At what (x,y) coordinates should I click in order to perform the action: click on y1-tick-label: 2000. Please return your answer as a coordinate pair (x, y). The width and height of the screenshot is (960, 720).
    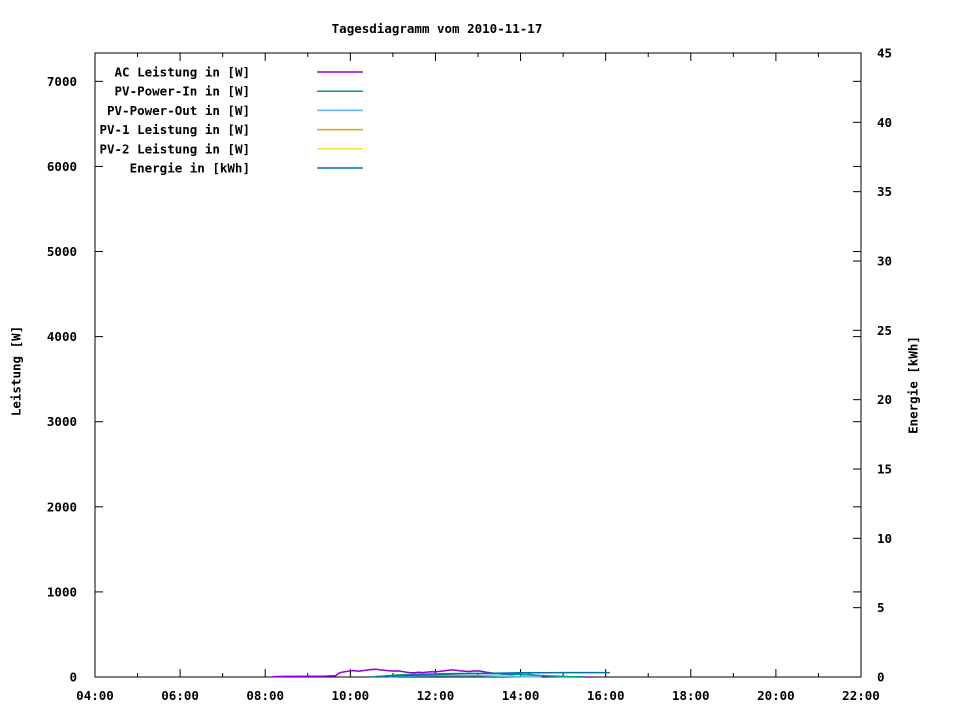
    Looking at the image, I should click on (62, 506).